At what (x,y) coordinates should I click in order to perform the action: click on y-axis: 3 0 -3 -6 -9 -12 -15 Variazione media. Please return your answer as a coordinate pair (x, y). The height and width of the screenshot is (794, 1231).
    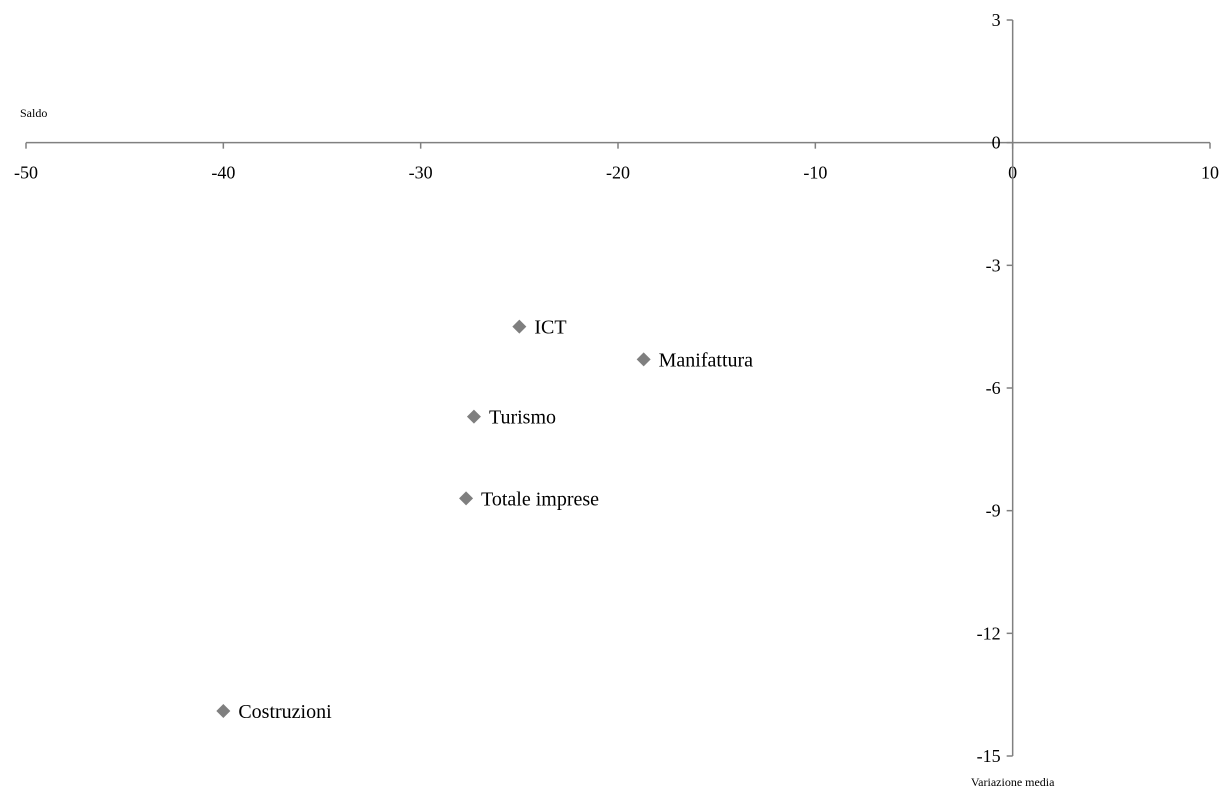
    Looking at the image, I should click on (1013, 399).